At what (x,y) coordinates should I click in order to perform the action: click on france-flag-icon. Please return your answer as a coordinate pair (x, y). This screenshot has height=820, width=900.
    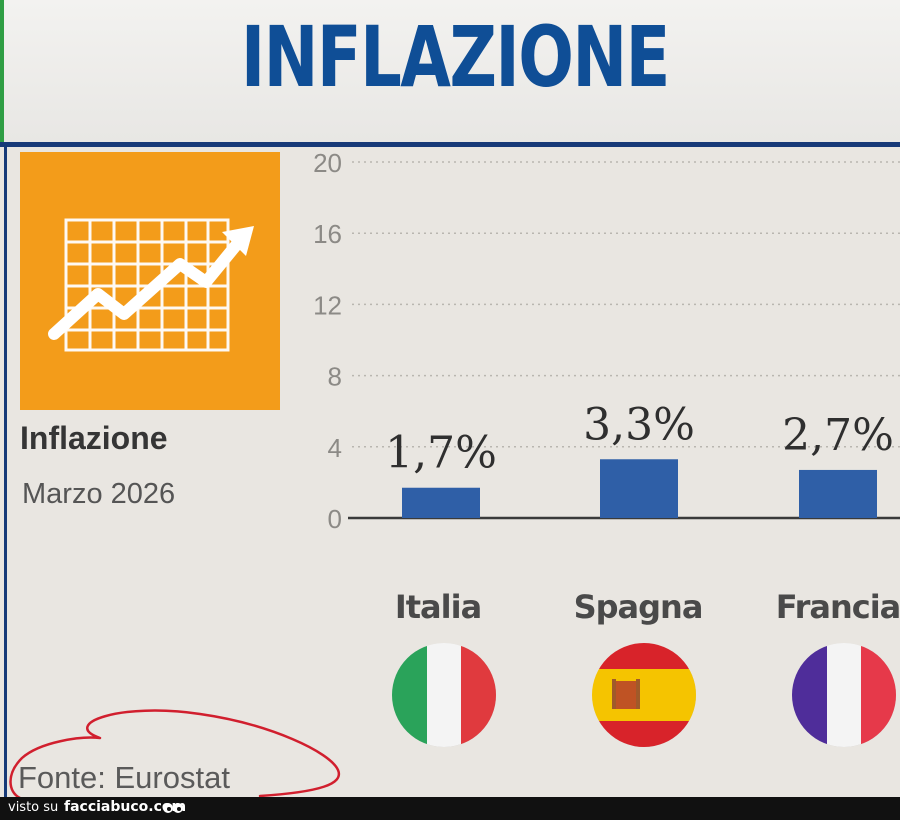
    Looking at the image, I should click on (844, 695).